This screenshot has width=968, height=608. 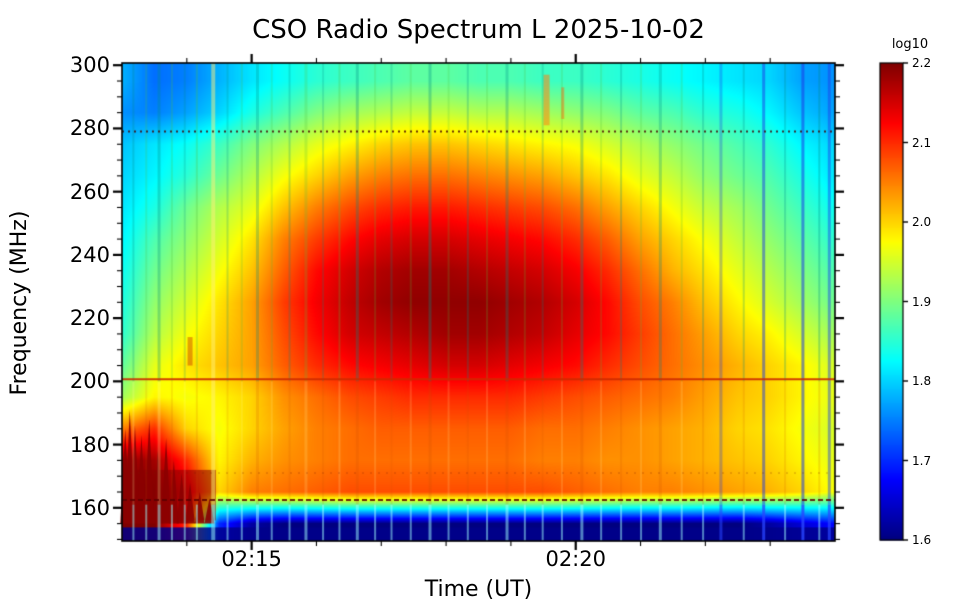 What do you see at coordinates (922, 301) in the screenshot?
I see `colorbar-tick-label: 1.9` at bounding box center [922, 301].